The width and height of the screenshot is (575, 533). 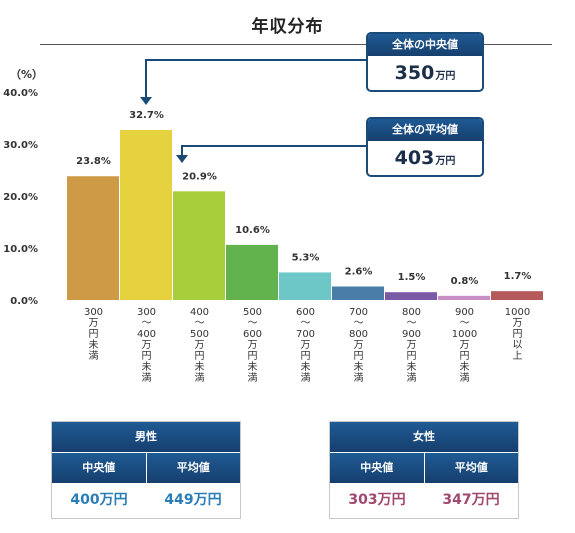 I want to click on median-callout: 全体の中央値 350万円, so click(x=425, y=62).